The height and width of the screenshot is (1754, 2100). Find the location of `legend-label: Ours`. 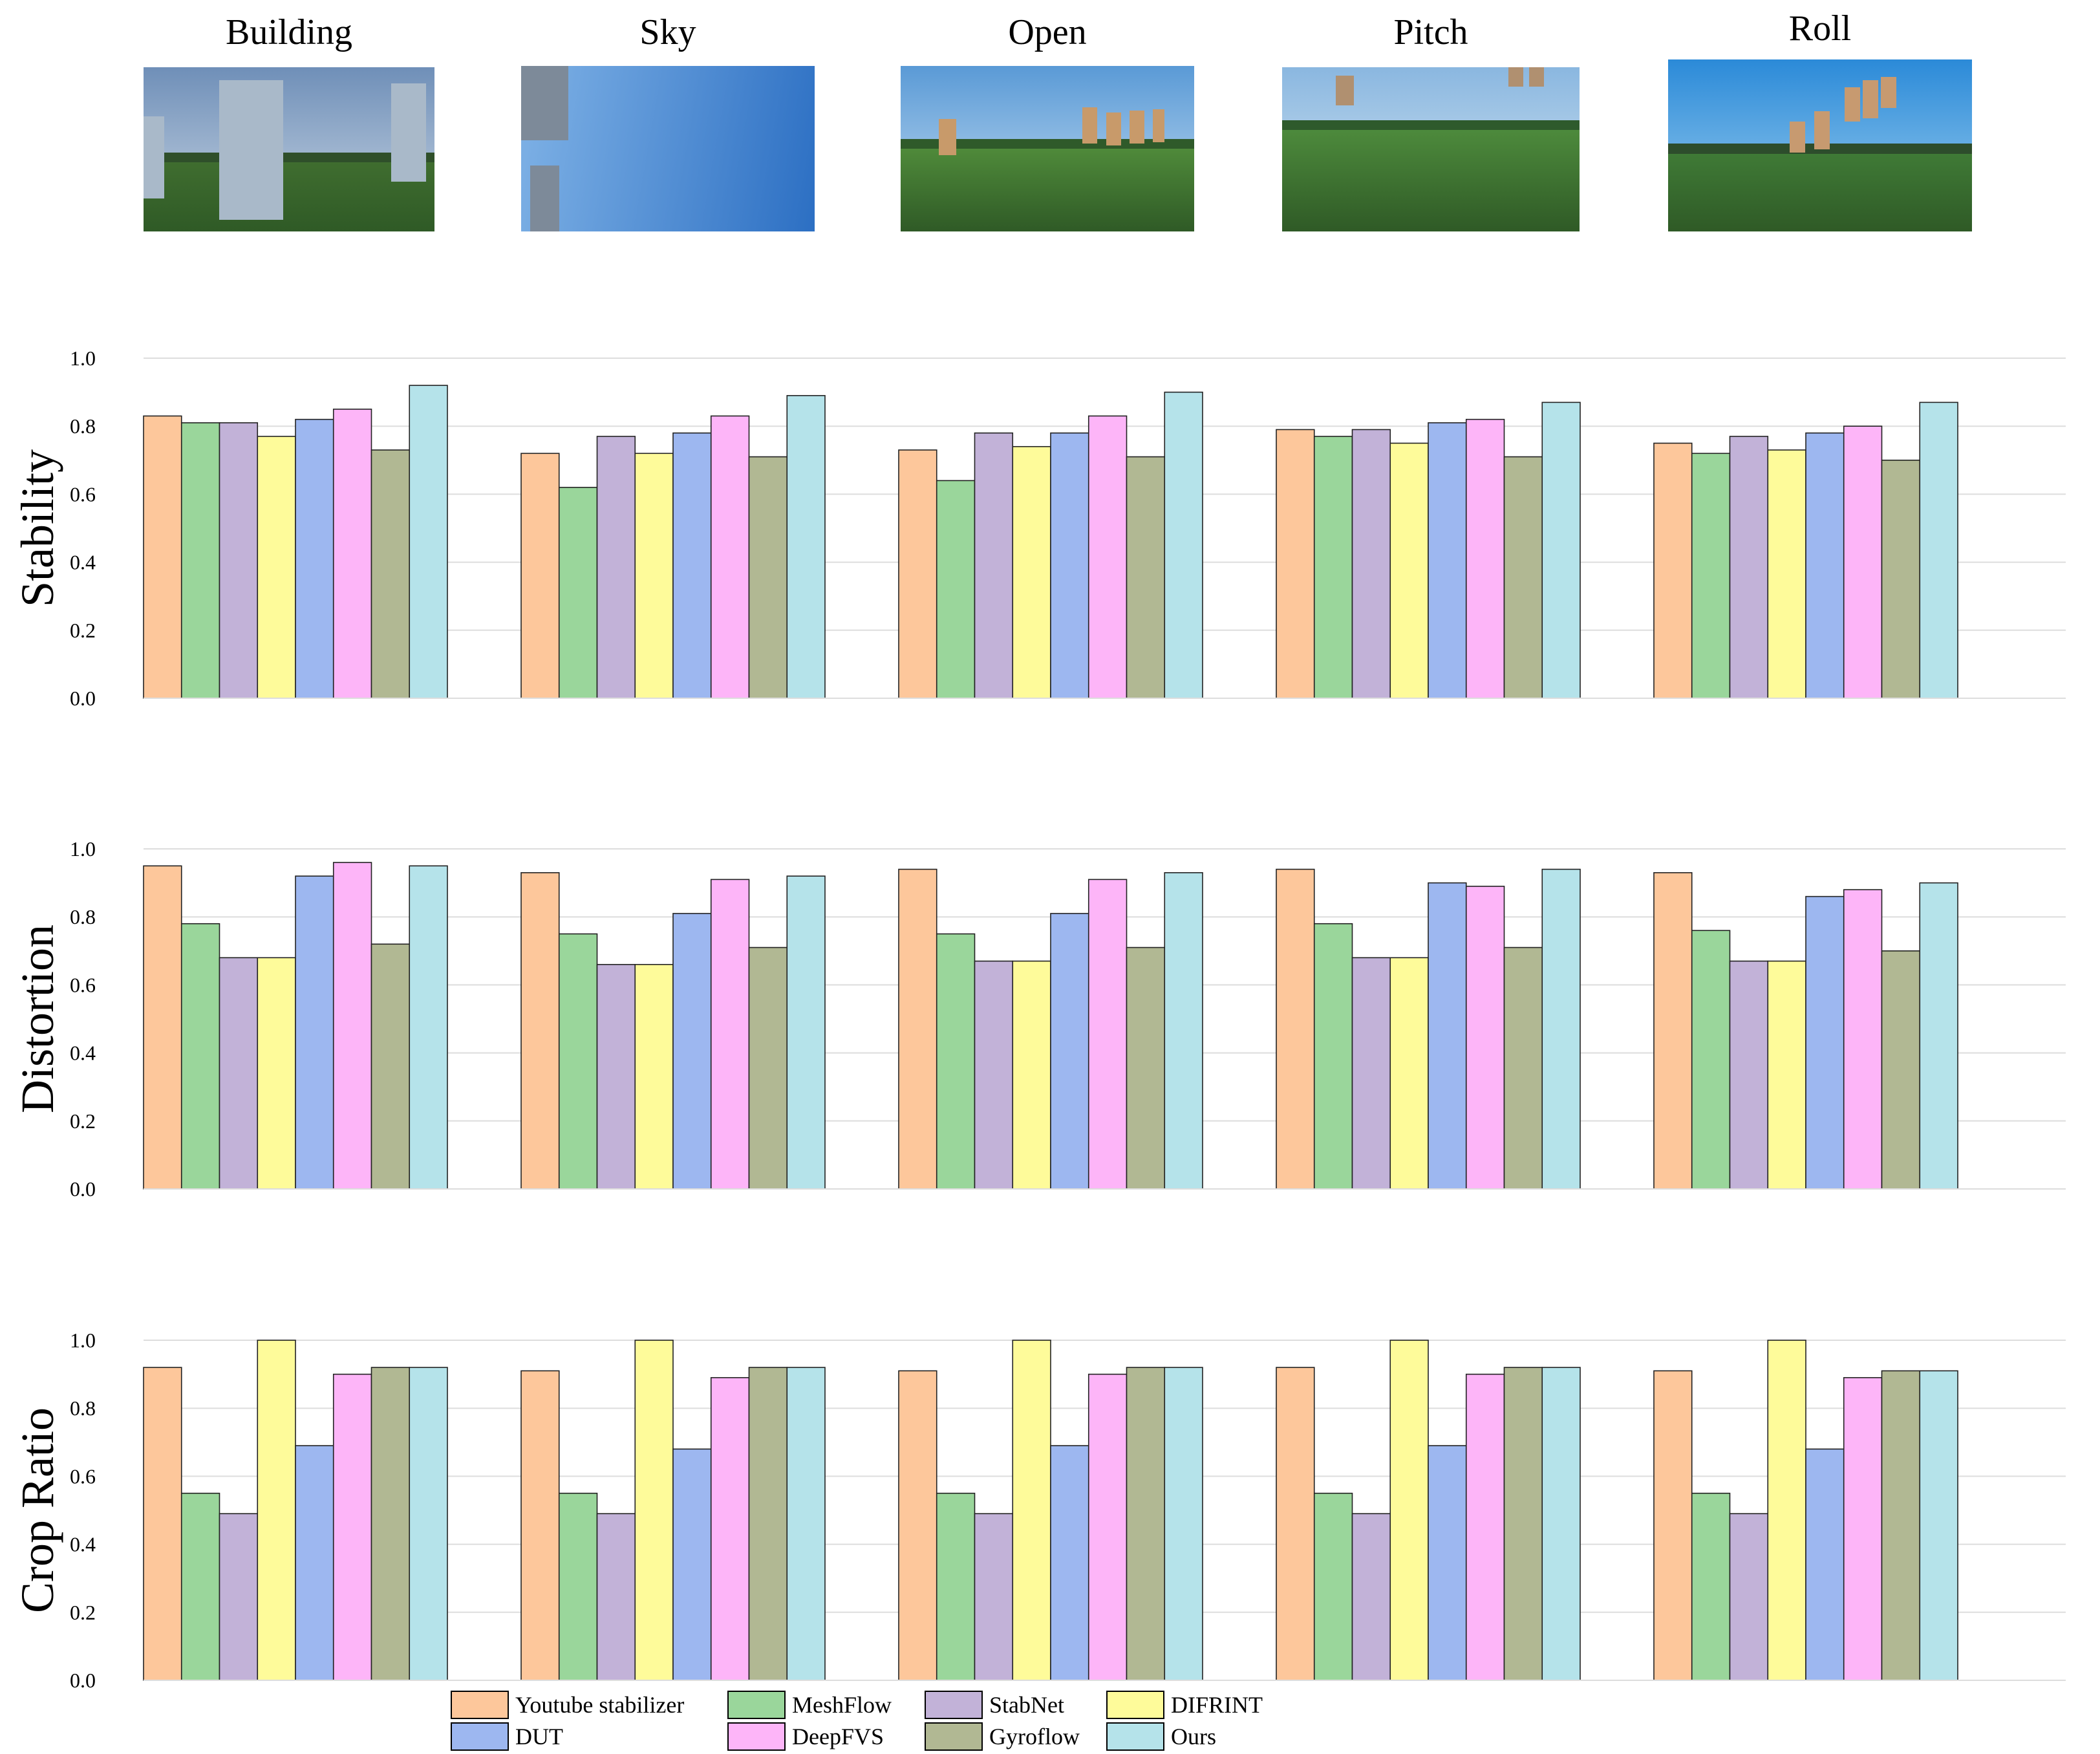

legend-label: Ours is located at coordinates (1193, 1736).